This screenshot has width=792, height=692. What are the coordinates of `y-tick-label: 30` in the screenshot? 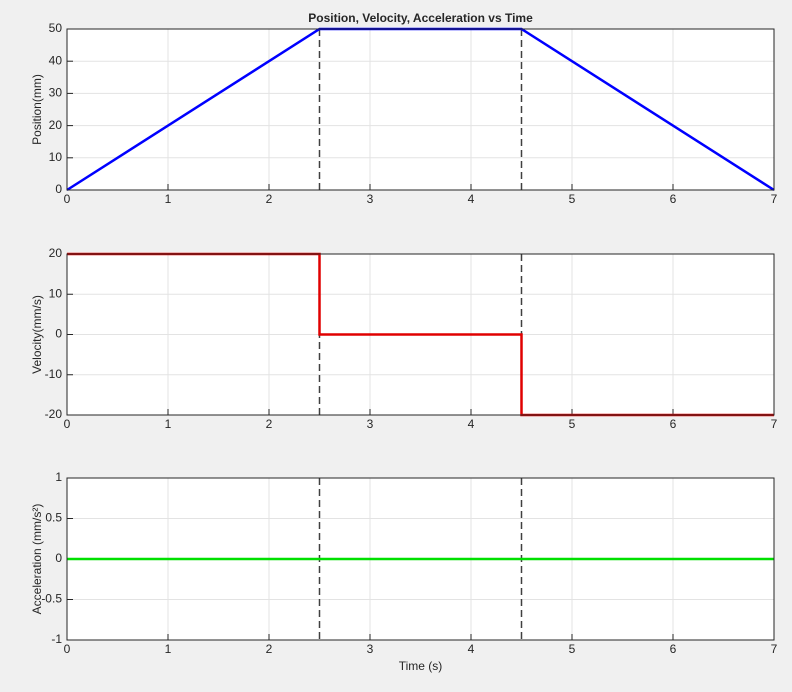 It's located at (56, 93).